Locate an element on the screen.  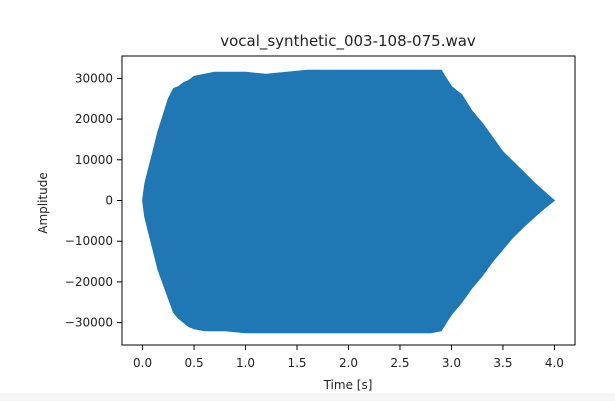
x-tick-label: 0.0 is located at coordinates (142, 363).